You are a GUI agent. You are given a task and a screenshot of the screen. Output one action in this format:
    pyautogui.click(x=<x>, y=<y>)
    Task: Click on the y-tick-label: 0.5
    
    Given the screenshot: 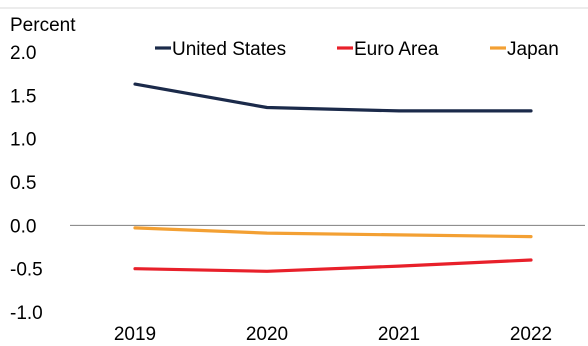 What is the action you would take?
    pyautogui.click(x=23, y=183)
    